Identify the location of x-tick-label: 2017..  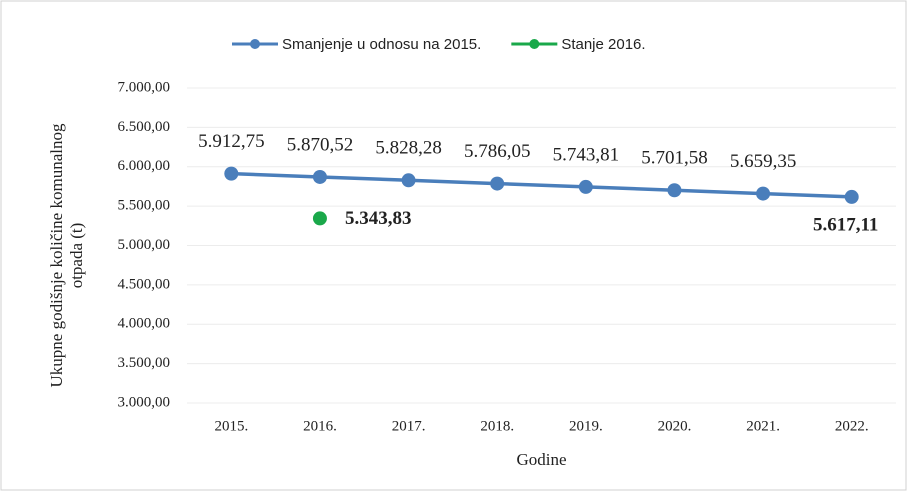
(409, 426).